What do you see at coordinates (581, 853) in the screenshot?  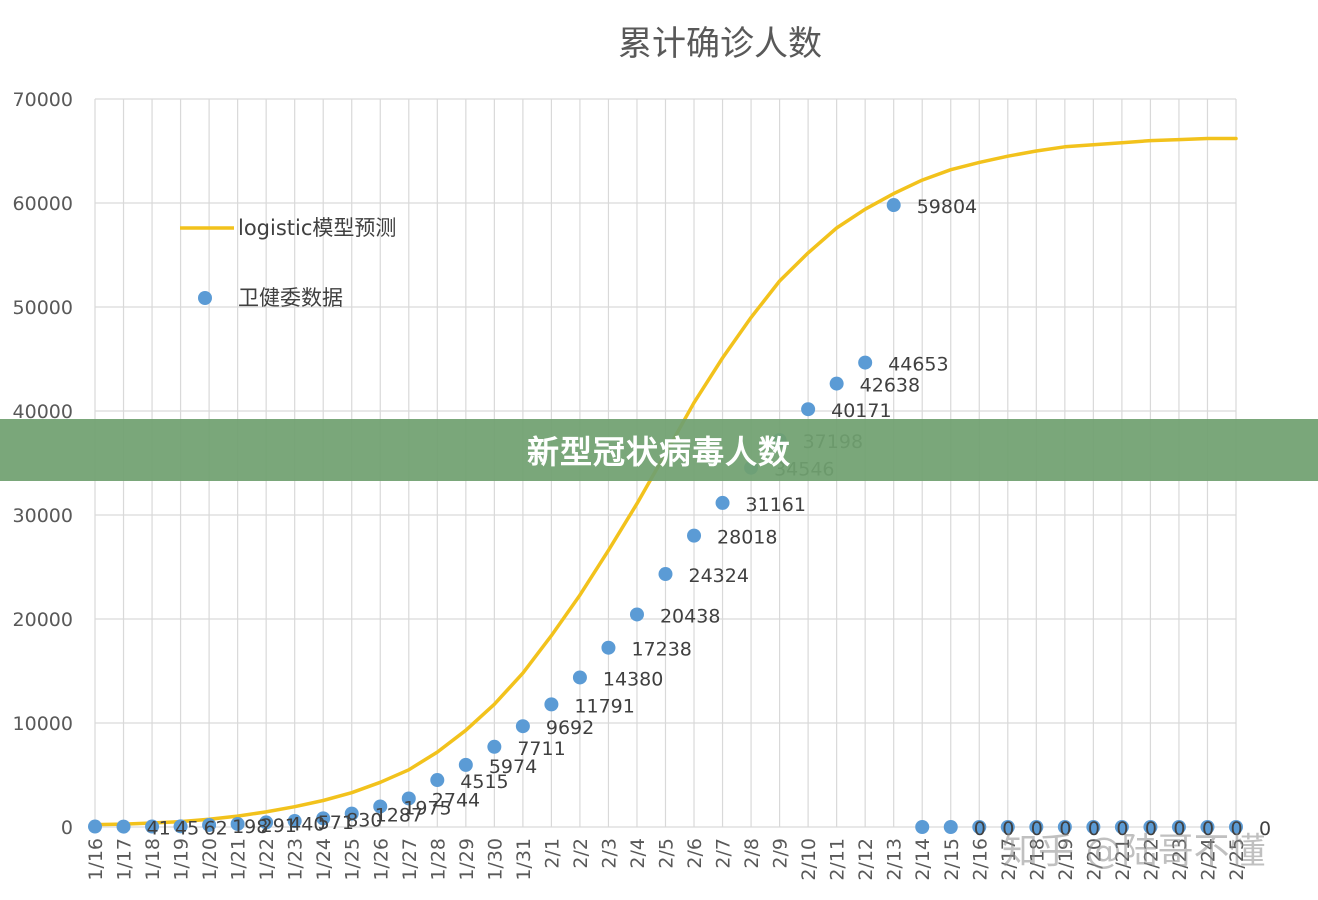 I see `x-tick-label: 2/2` at bounding box center [581, 853].